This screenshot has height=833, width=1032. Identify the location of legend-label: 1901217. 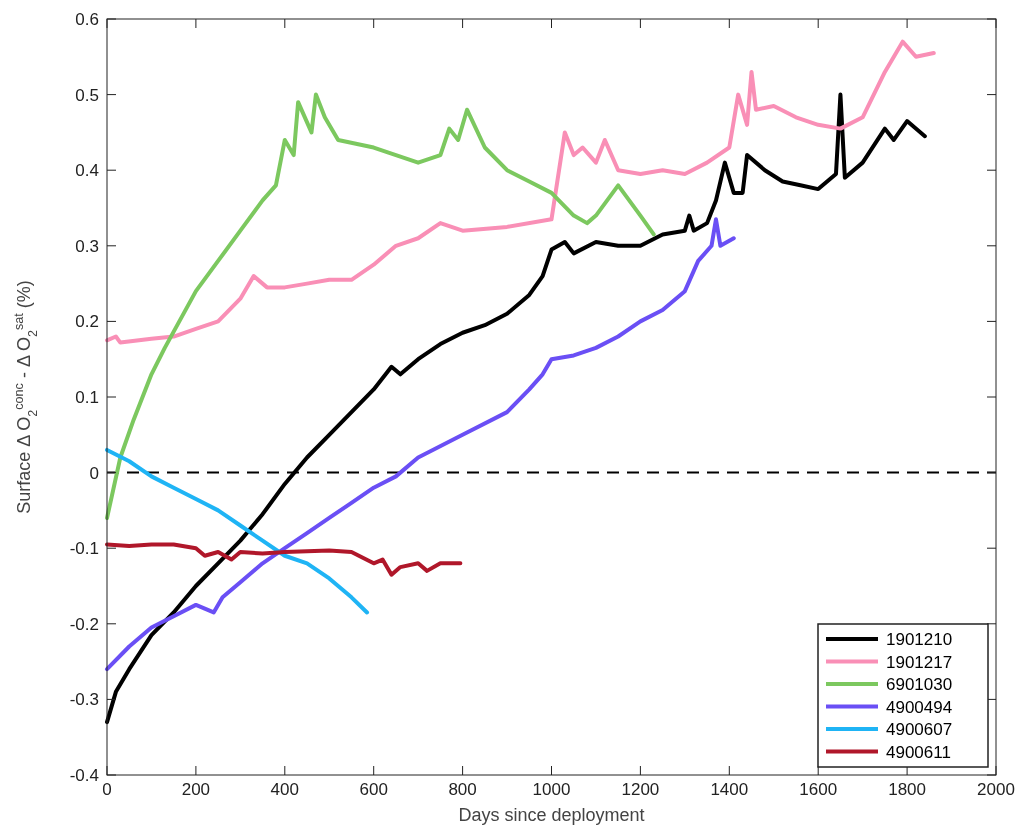
(919, 662).